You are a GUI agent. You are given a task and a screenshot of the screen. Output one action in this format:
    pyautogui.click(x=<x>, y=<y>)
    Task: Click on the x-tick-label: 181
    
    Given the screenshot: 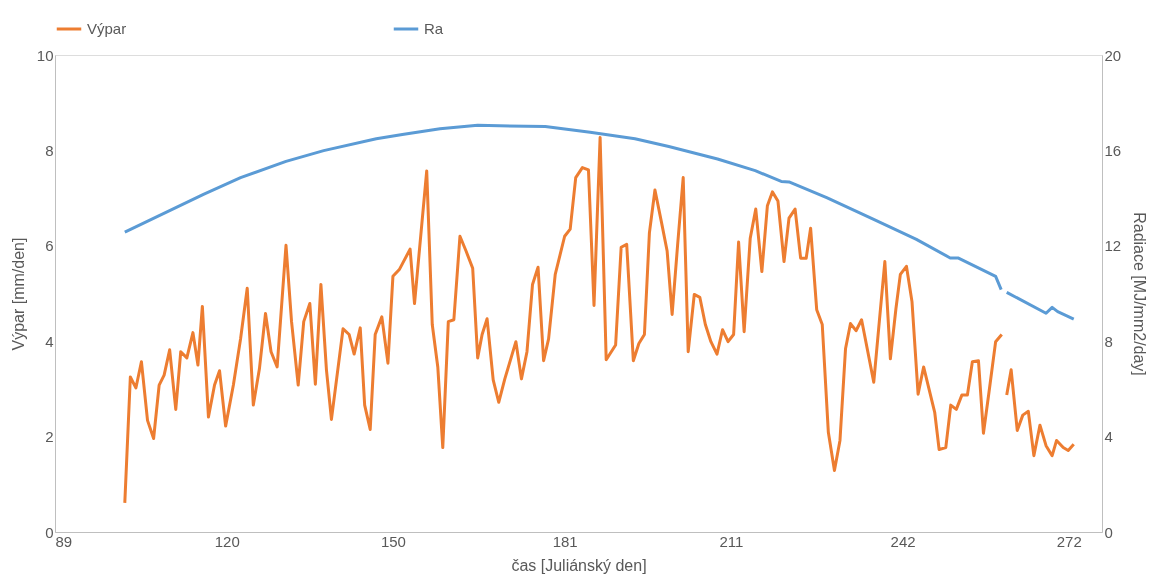 What is the action you would take?
    pyautogui.click(x=565, y=541)
    